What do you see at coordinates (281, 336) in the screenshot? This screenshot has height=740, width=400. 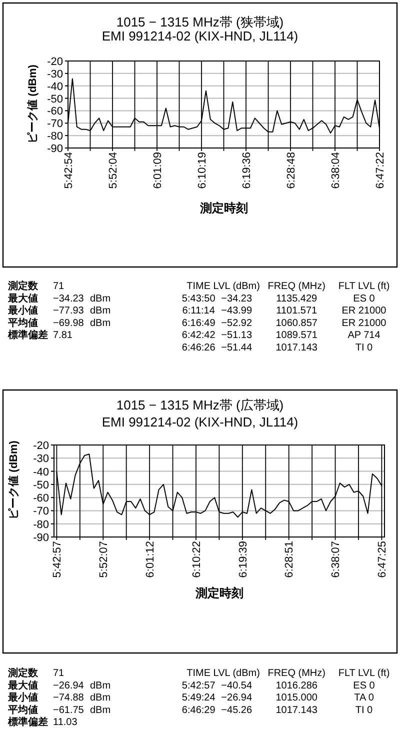 I see `text: 6:42:42 −51.13 1089.571 AP 714` at bounding box center [281, 336].